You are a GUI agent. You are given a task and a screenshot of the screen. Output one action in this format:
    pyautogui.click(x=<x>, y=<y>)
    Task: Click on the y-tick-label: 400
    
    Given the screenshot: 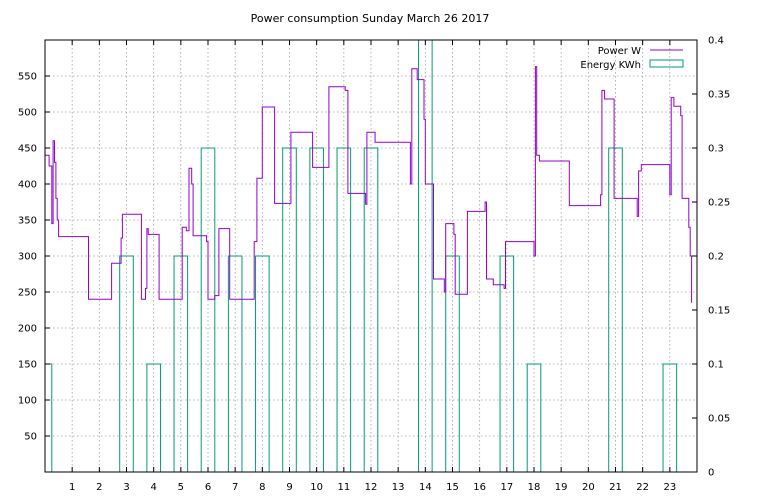 What is the action you would take?
    pyautogui.click(x=27, y=185)
    